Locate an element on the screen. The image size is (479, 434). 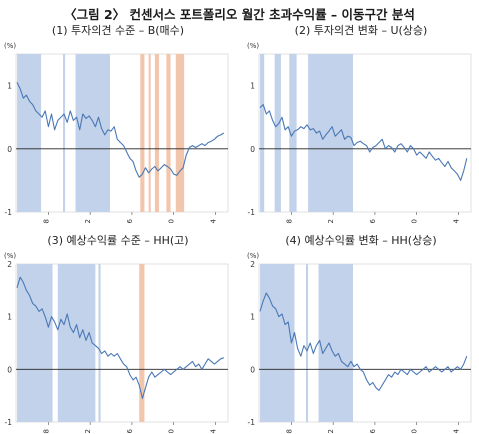
chart-title-3: (3) 예상수익률 수준 – HH(고) is located at coordinates (118, 240).